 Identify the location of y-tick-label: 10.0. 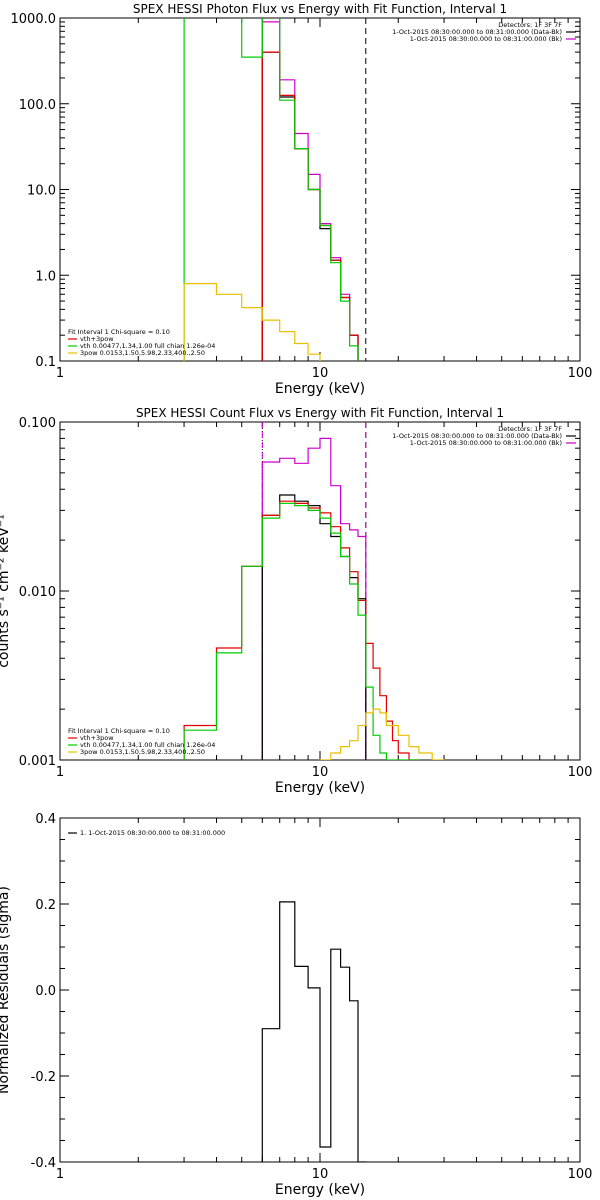
(41, 191).